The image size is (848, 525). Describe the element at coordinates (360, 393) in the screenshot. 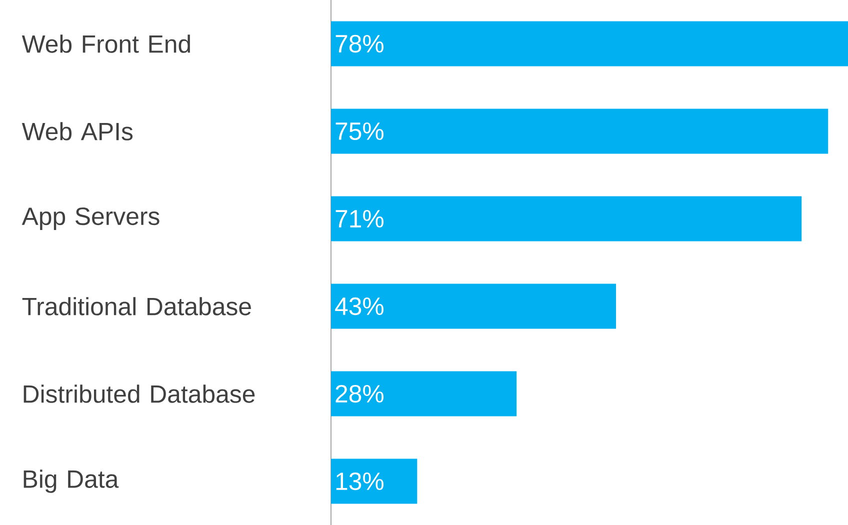

I see `data-label: 28%` at that location.